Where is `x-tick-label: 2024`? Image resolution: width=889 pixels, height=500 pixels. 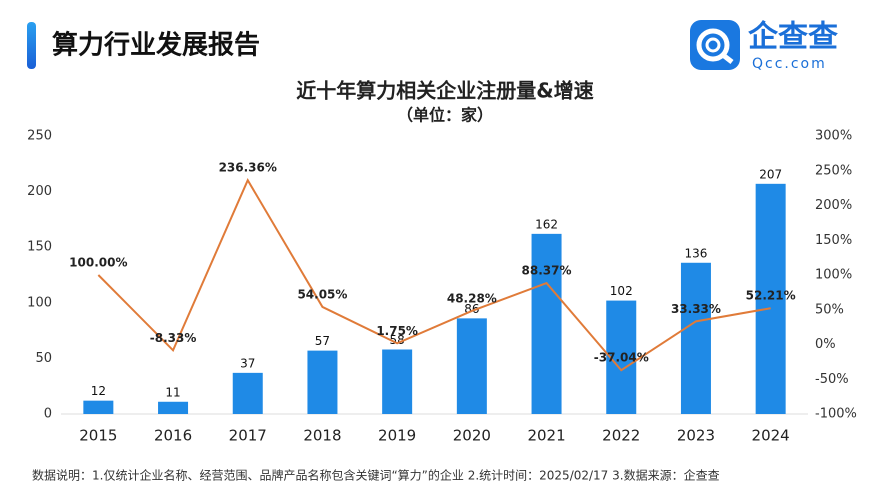
x-tick-label: 2024 is located at coordinates (771, 436).